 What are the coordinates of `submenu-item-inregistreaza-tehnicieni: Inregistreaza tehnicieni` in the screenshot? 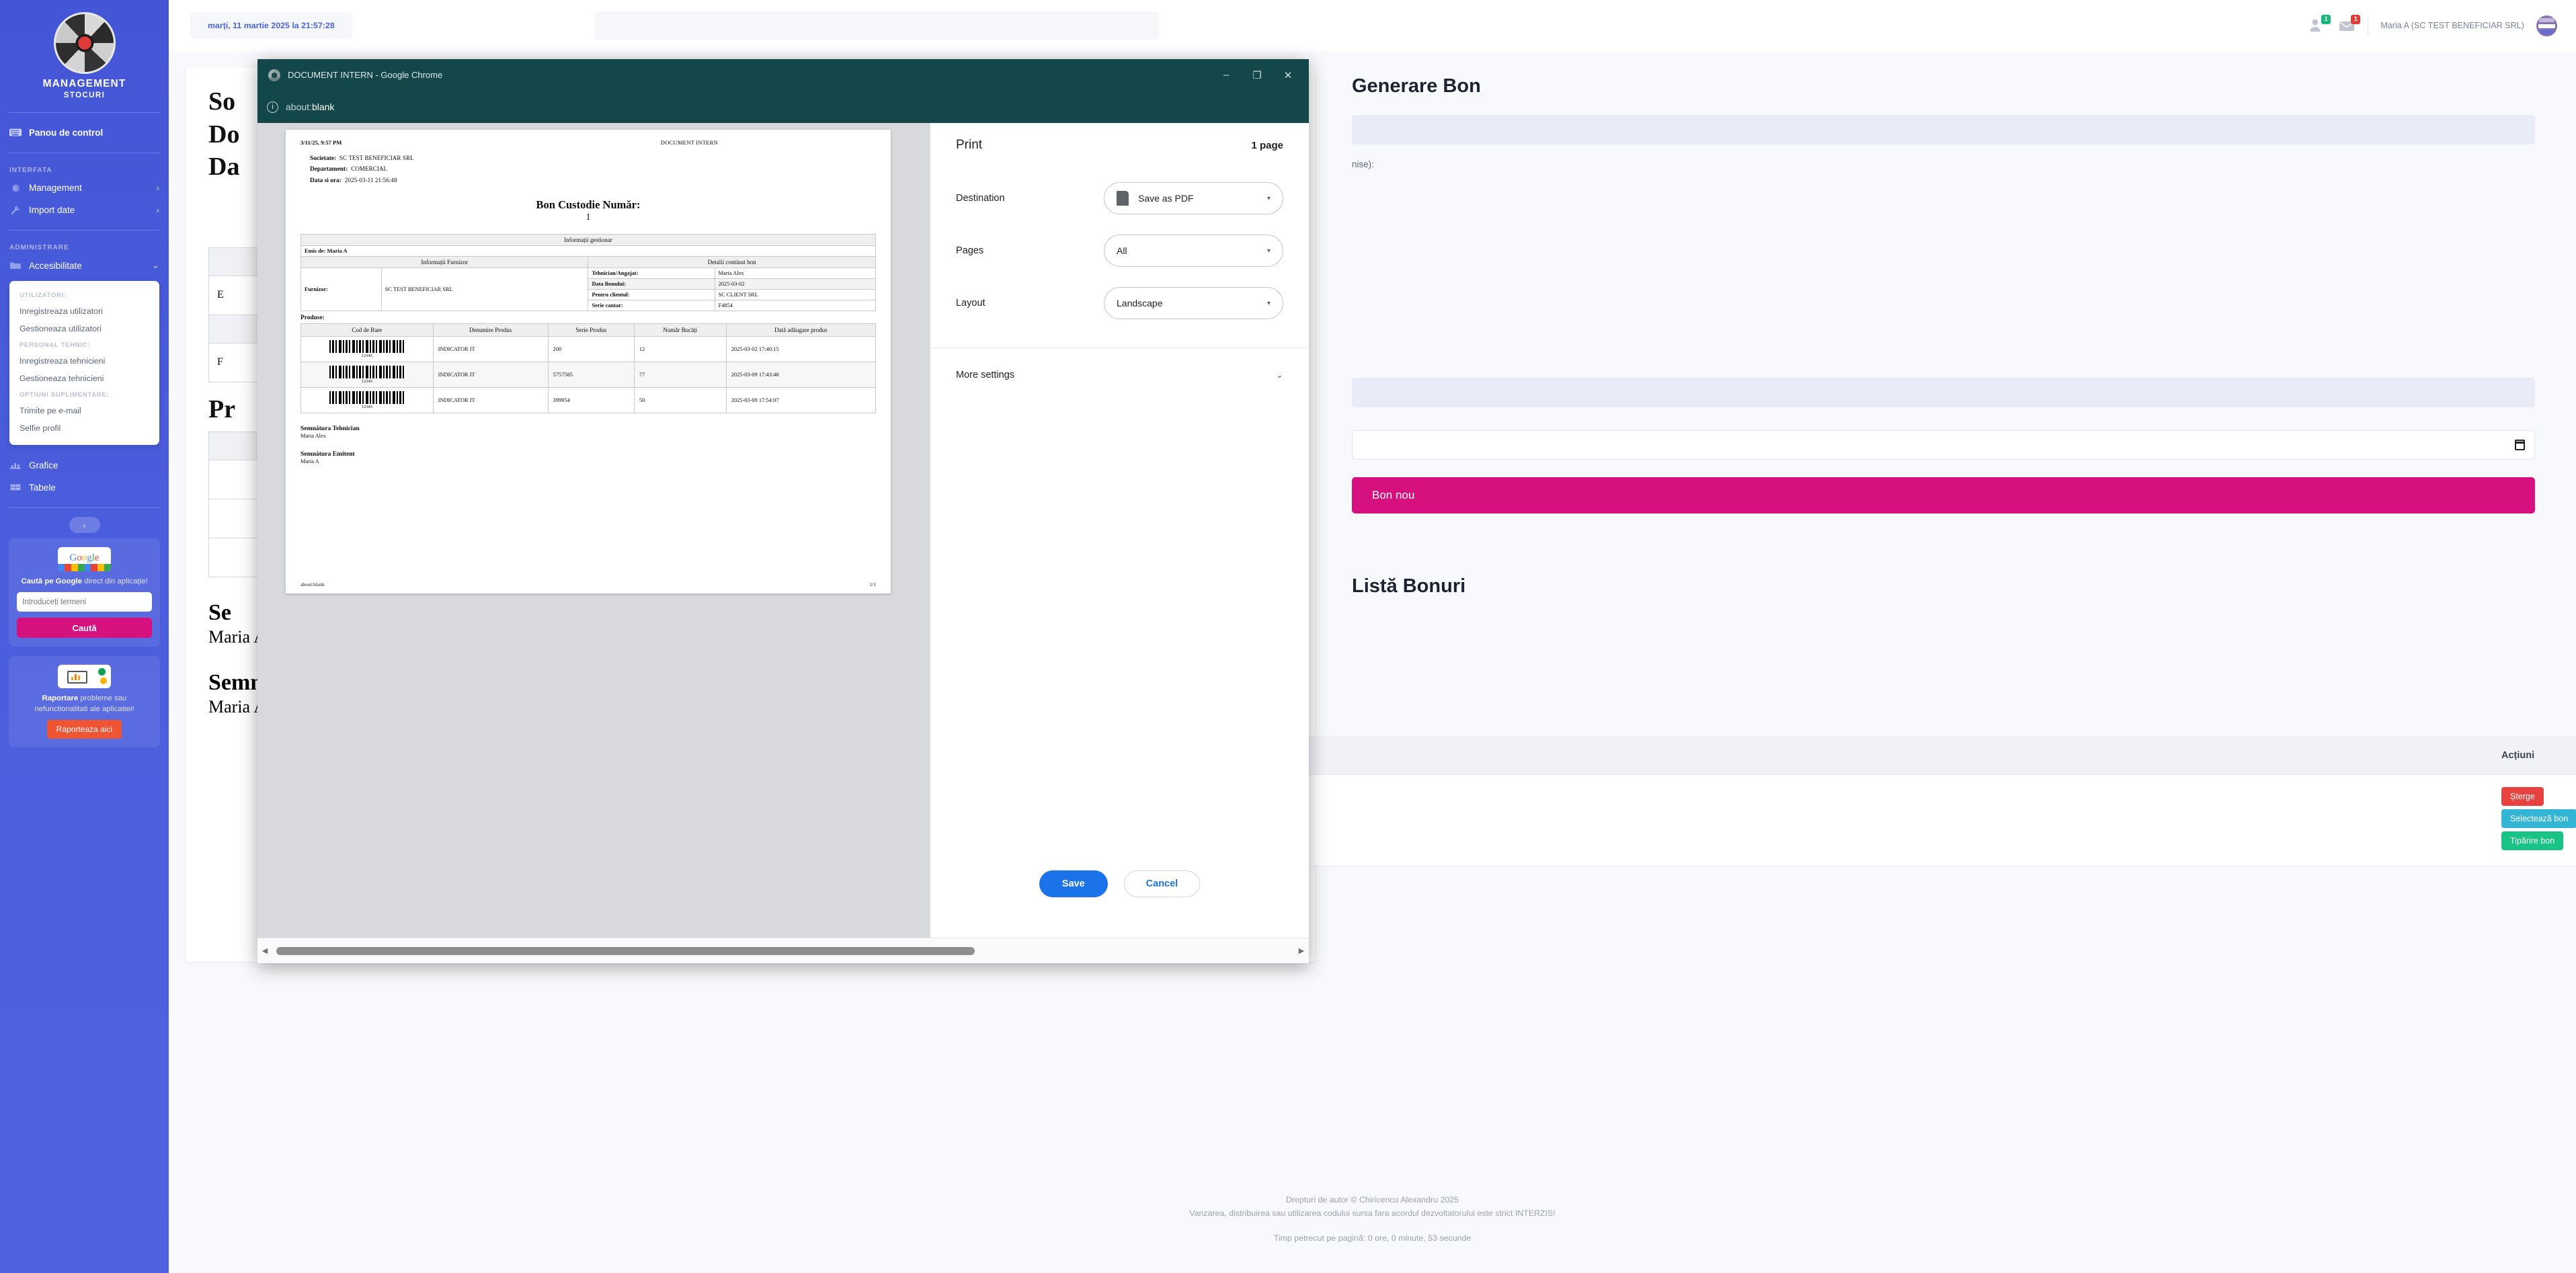 It's located at (62, 361).